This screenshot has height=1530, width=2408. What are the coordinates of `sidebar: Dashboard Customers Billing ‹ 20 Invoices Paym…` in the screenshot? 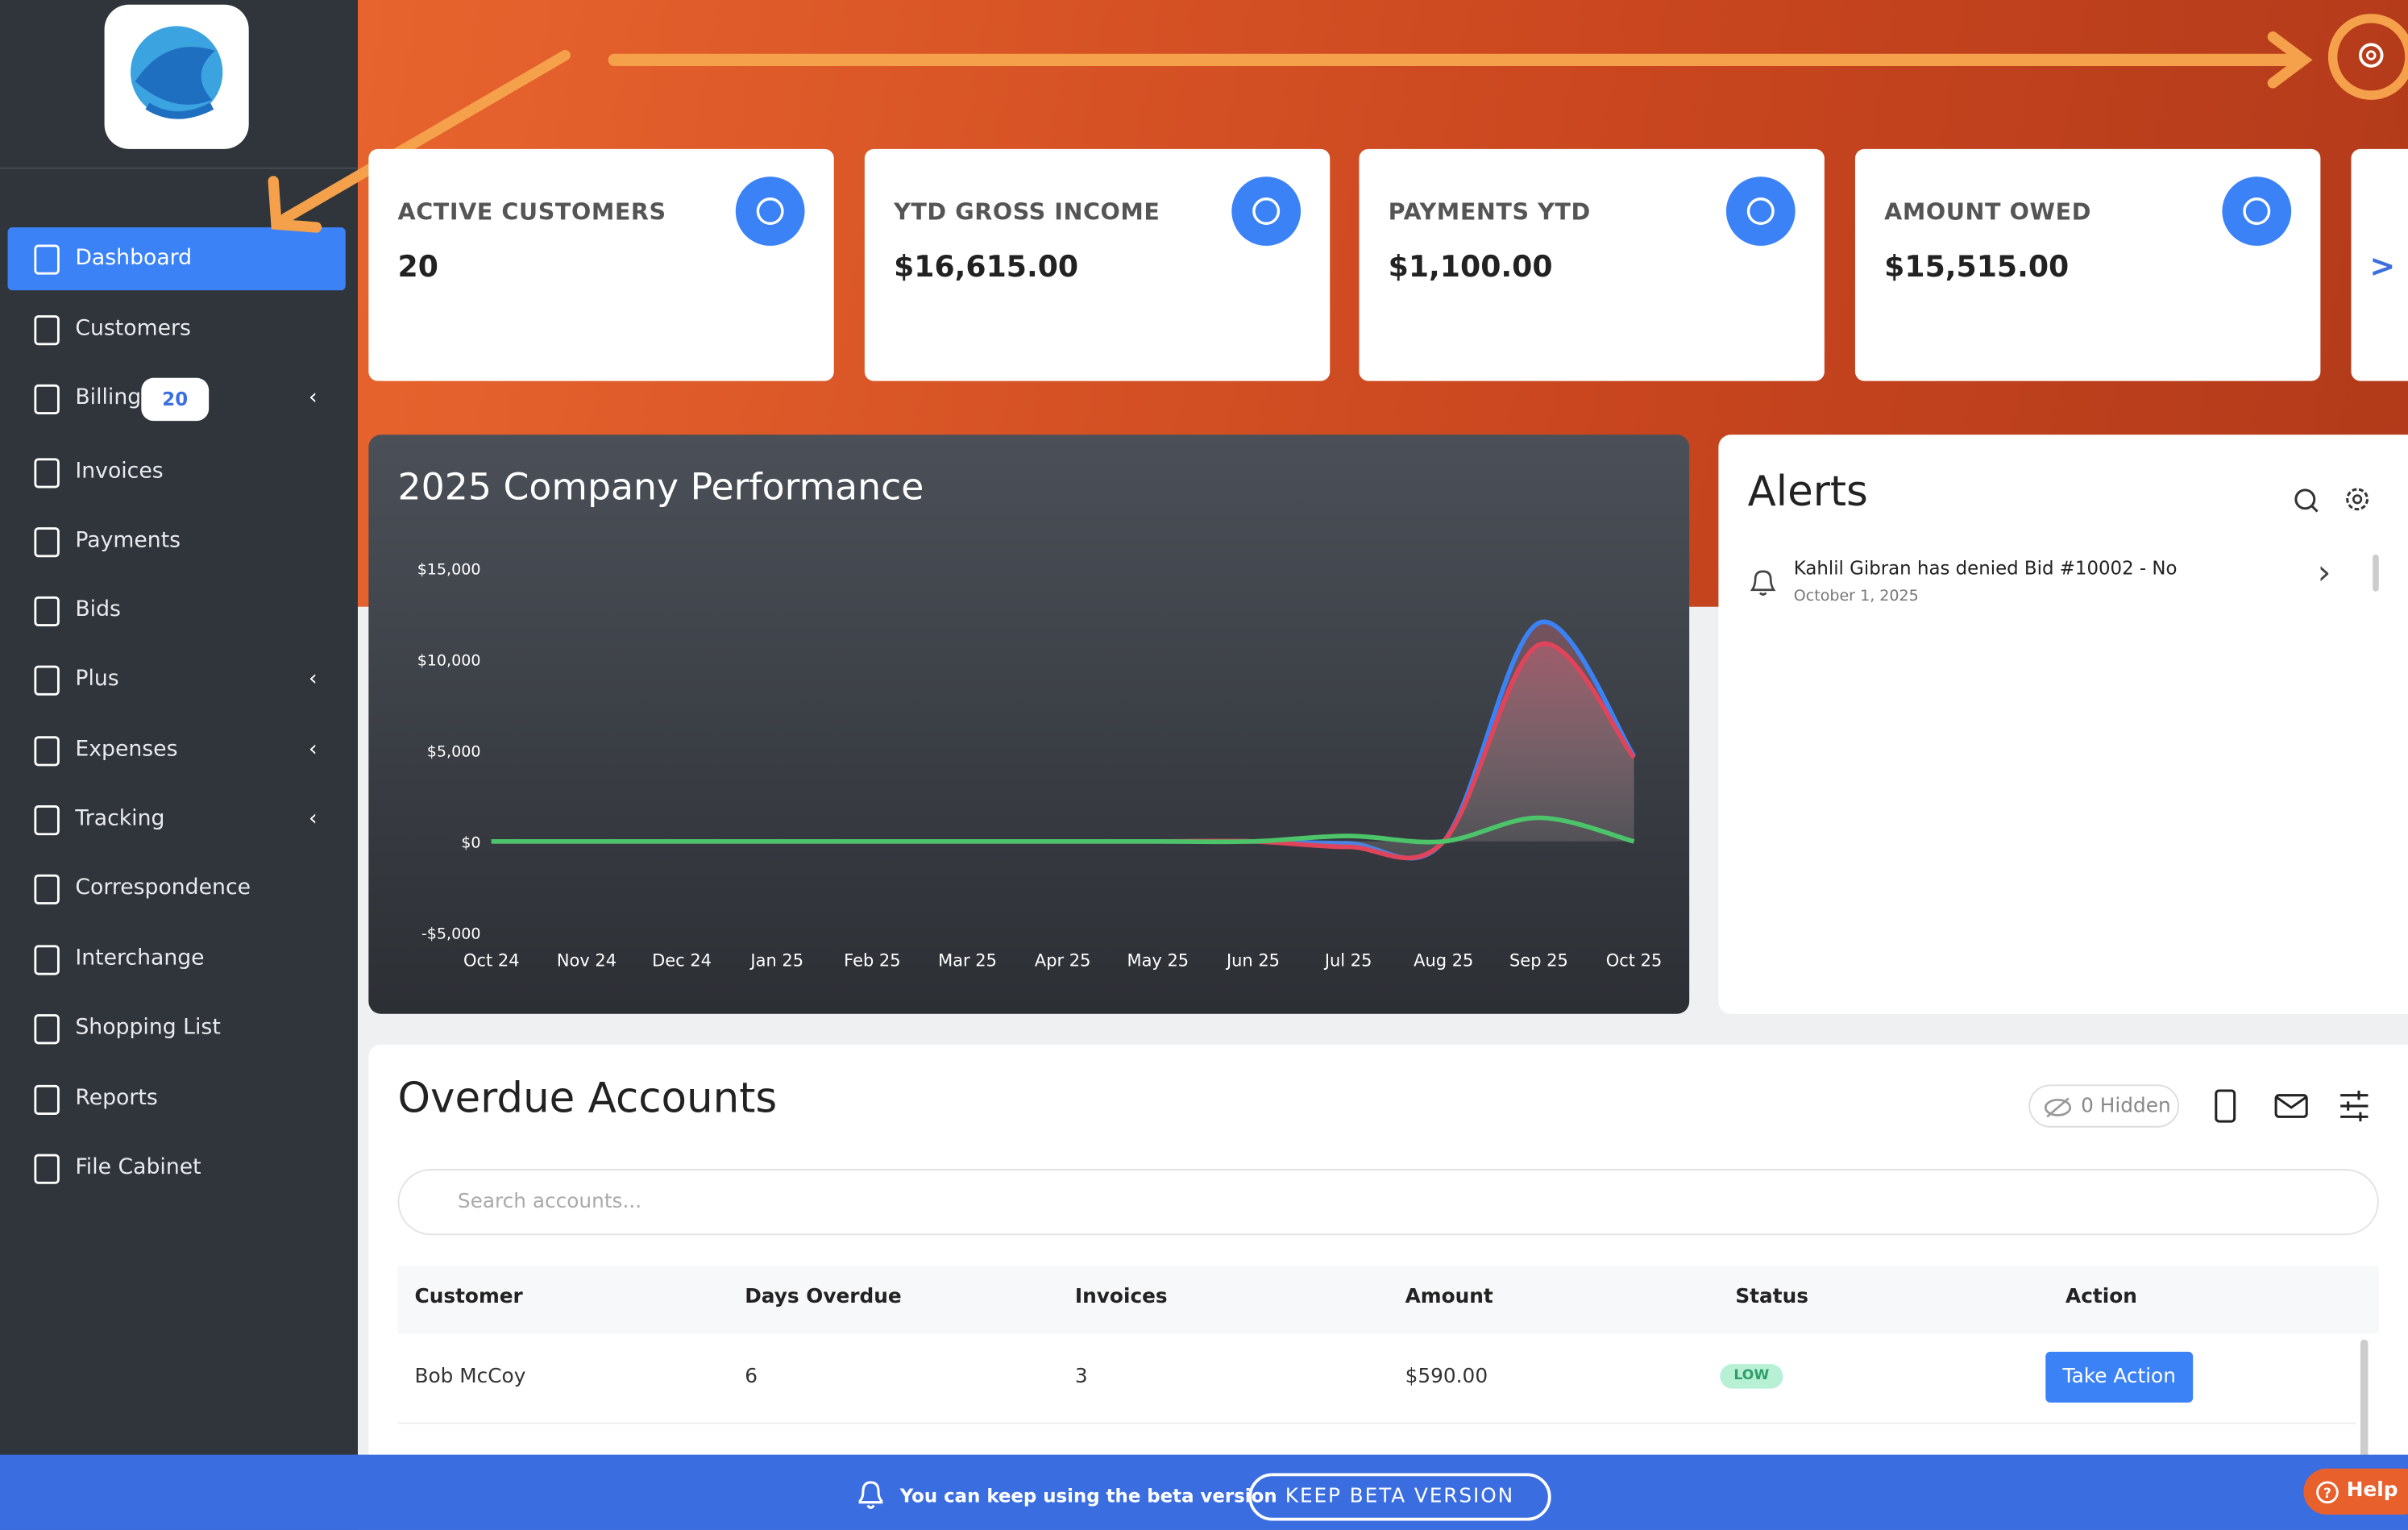 It's located at (179, 765).